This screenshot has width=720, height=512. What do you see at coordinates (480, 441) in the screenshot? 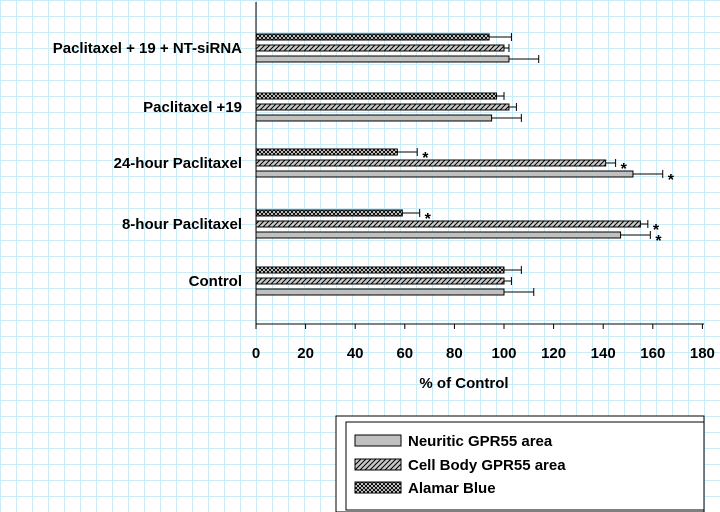
I see `legend-label-neuritic: Neuritic GPR55 area` at bounding box center [480, 441].